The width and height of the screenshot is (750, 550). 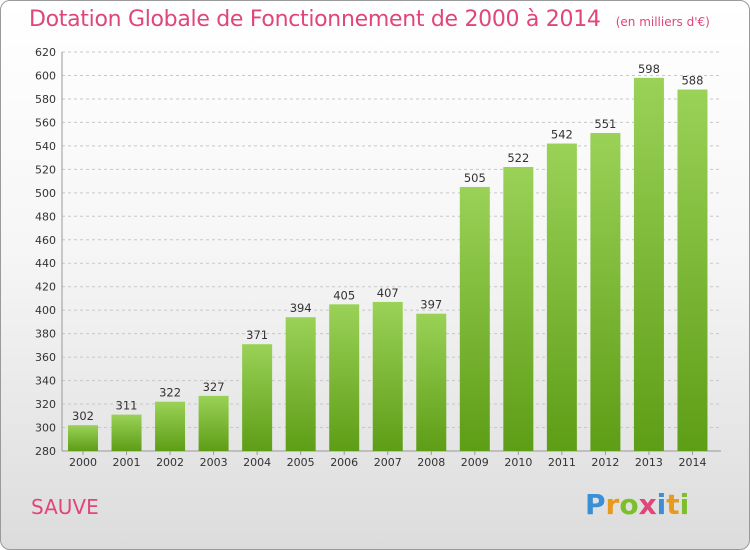 I want to click on y-tick-label: 320, so click(x=45, y=404).